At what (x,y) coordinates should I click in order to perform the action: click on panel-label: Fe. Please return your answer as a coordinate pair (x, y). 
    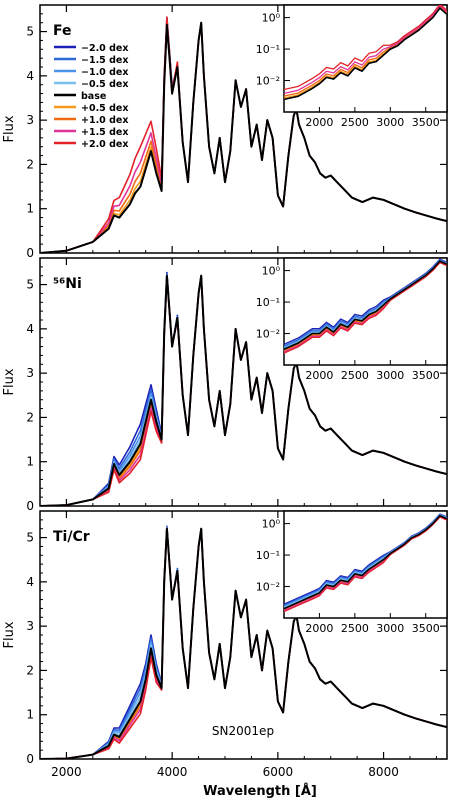
    Looking at the image, I should click on (62, 31).